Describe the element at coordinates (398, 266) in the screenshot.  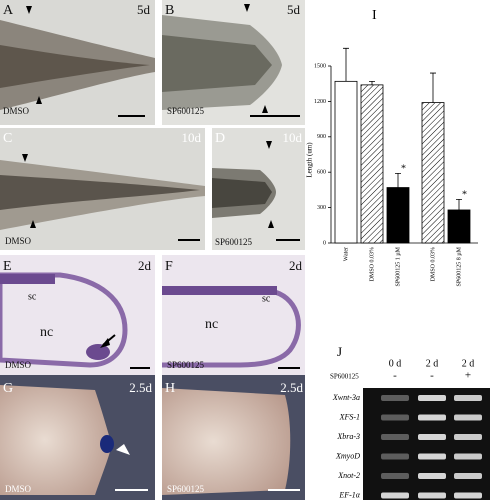
I see `x-tick-label: SP600125 1 µM` at that location.